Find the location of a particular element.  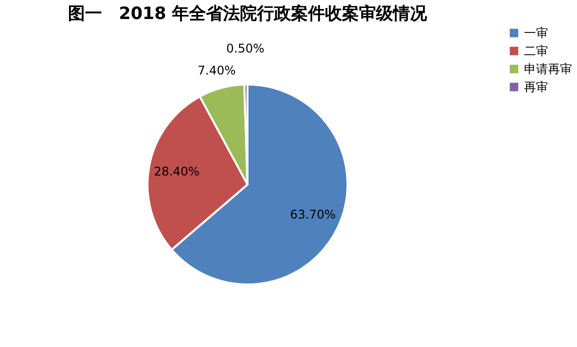

chart-title: 图一 2018 年全省法院行政案件收案审级情况 is located at coordinates (248, 13).